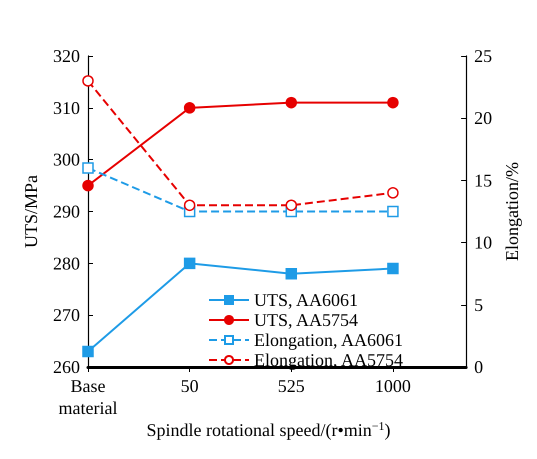 Image resolution: width=537 pixels, height=459 pixels. What do you see at coordinates (392, 386) in the screenshot?
I see `x-tick-label: 1000` at bounding box center [392, 386].